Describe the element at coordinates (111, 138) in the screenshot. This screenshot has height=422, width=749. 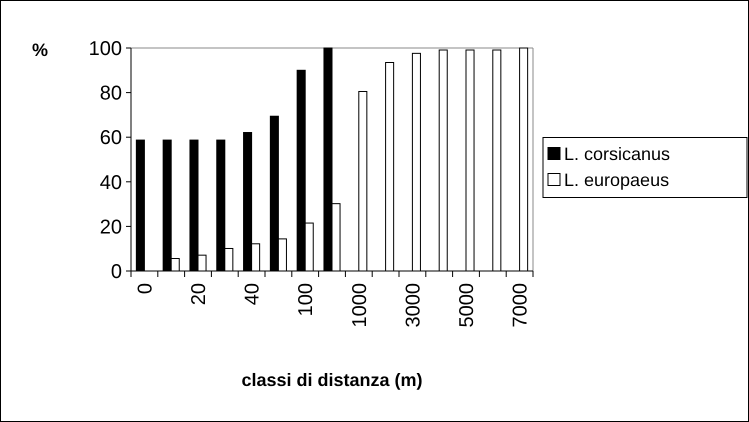
I see `y-tick-label: 60` at that location.